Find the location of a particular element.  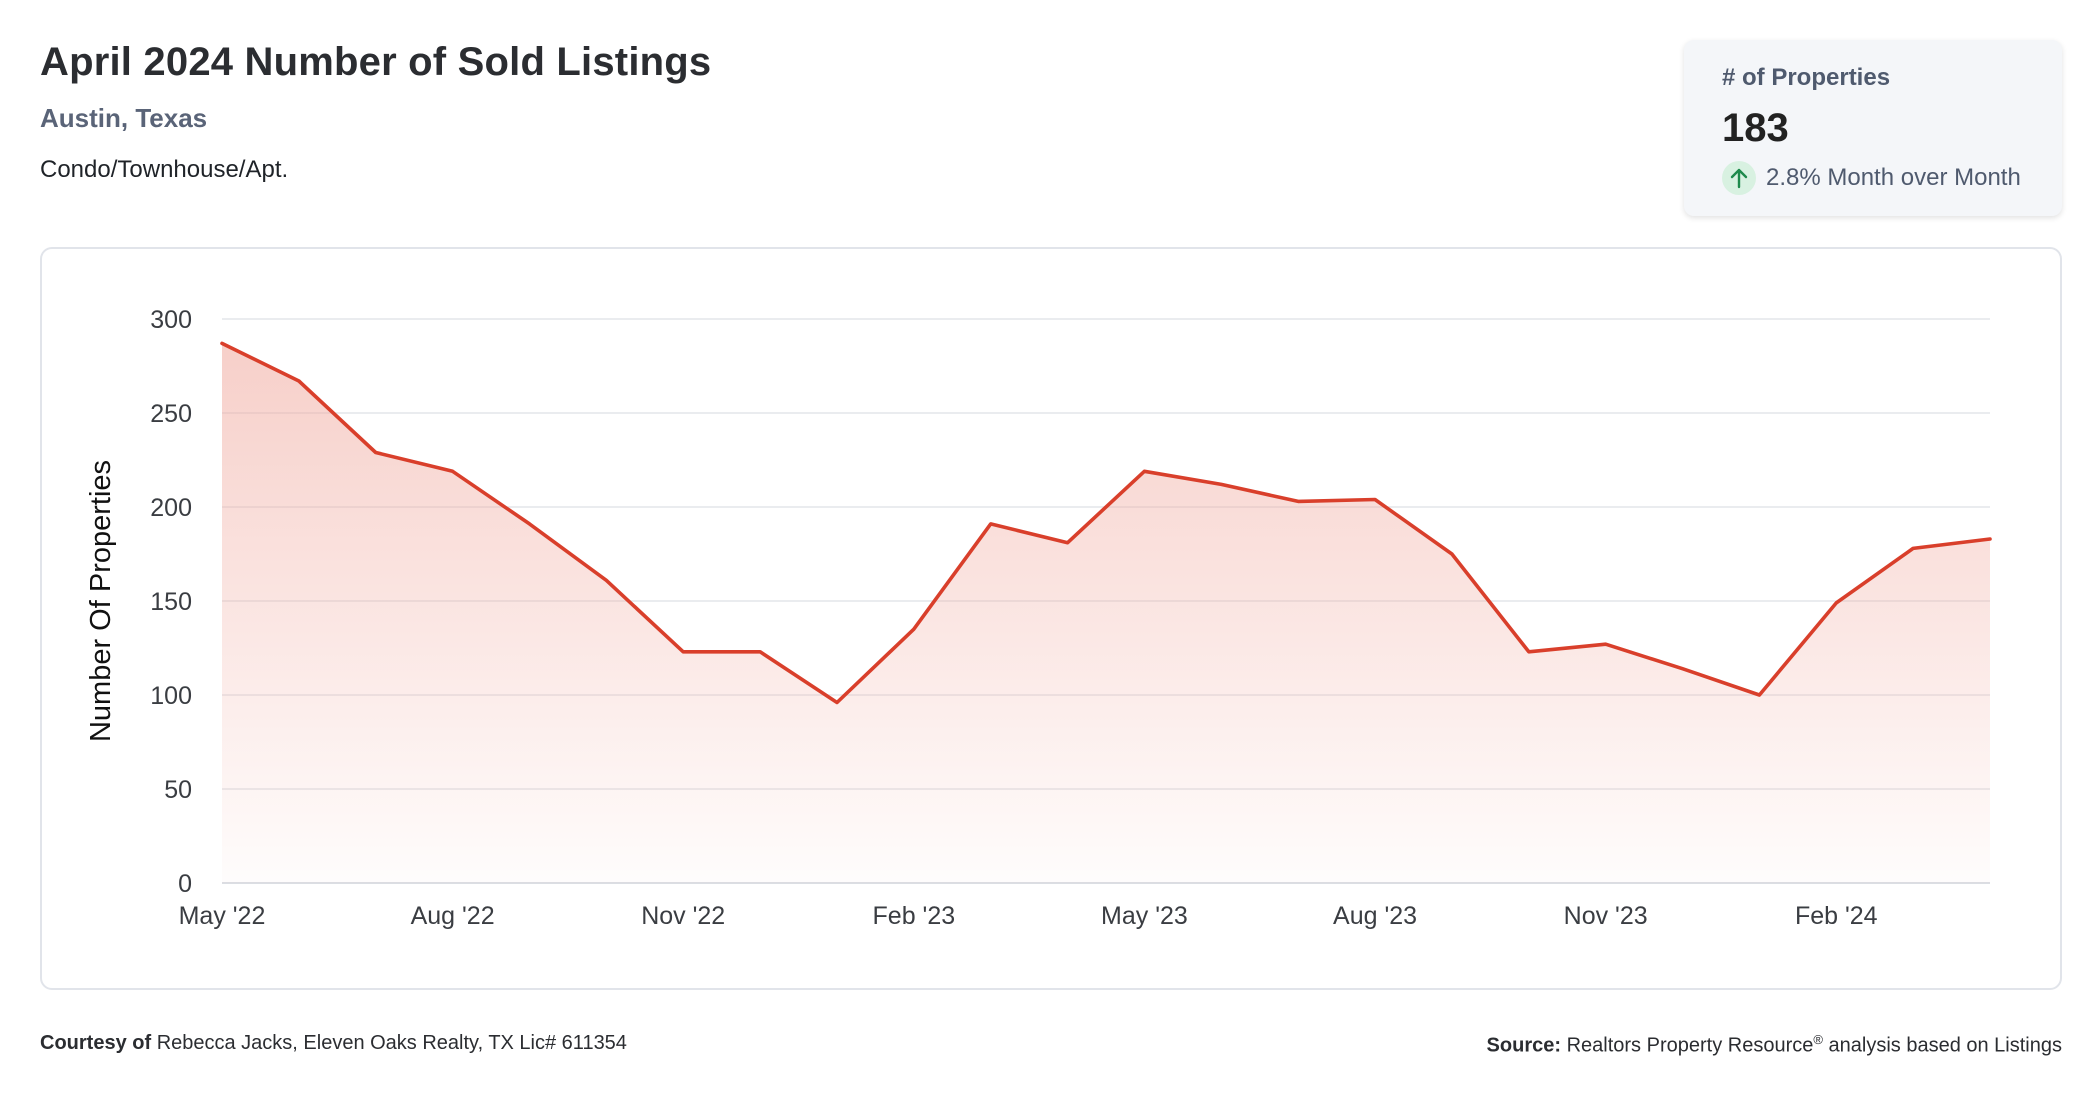

y-tick-label: 300 is located at coordinates (171, 320).